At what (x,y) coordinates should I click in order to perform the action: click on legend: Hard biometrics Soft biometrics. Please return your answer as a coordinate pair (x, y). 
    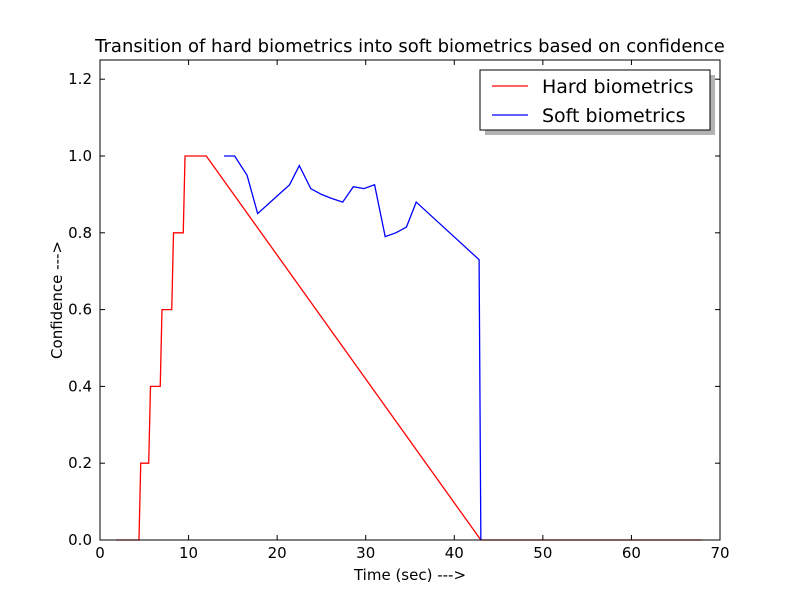
    Looking at the image, I should click on (597, 102).